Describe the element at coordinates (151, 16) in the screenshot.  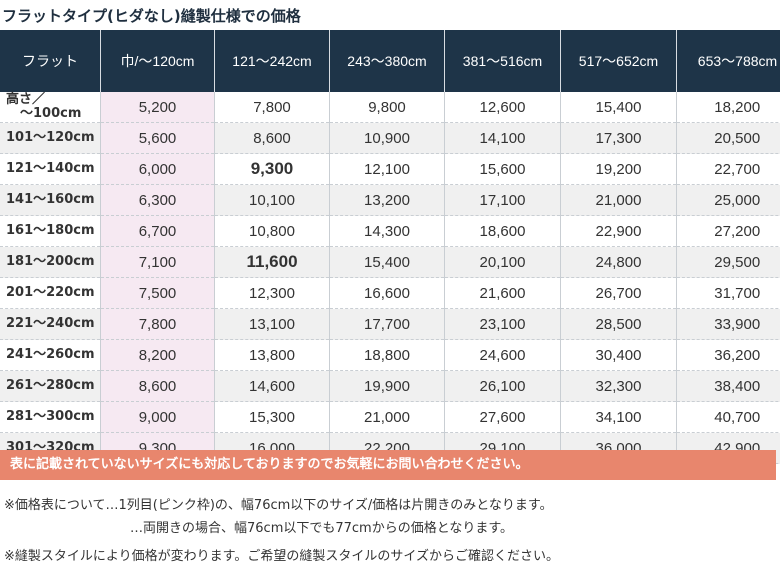
I see `page-title: フラットタイプ(ヒダなし)縫製仕様での価格` at that location.